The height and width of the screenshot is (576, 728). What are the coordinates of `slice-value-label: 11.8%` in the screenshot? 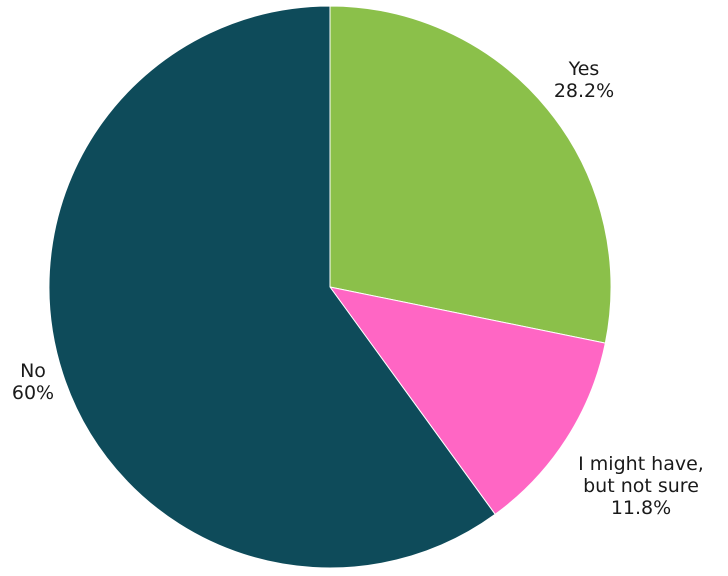 It's located at (641, 508).